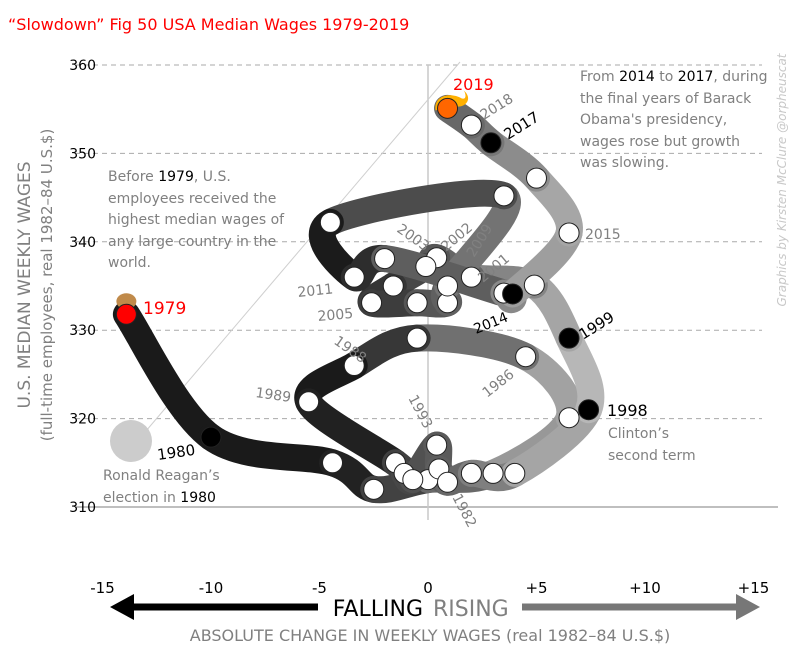 The width and height of the screenshot is (800, 652). What do you see at coordinates (102, 588) in the screenshot?
I see `x-tick-label: -15` at bounding box center [102, 588].